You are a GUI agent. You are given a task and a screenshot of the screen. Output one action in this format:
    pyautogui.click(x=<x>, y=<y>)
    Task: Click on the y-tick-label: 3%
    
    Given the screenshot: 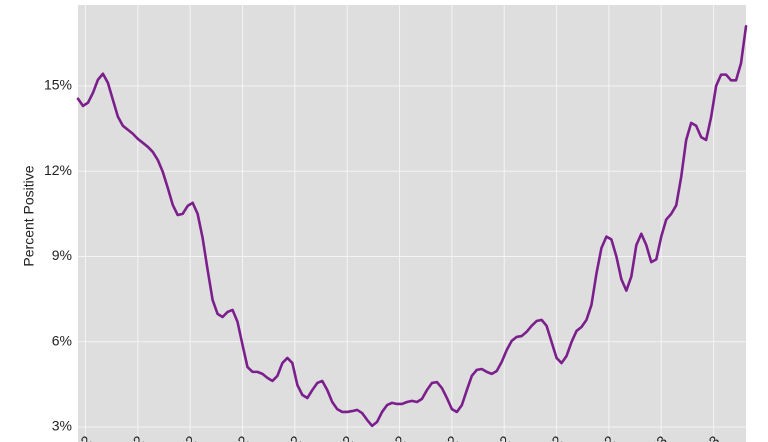 What is the action you would take?
    pyautogui.click(x=62, y=426)
    